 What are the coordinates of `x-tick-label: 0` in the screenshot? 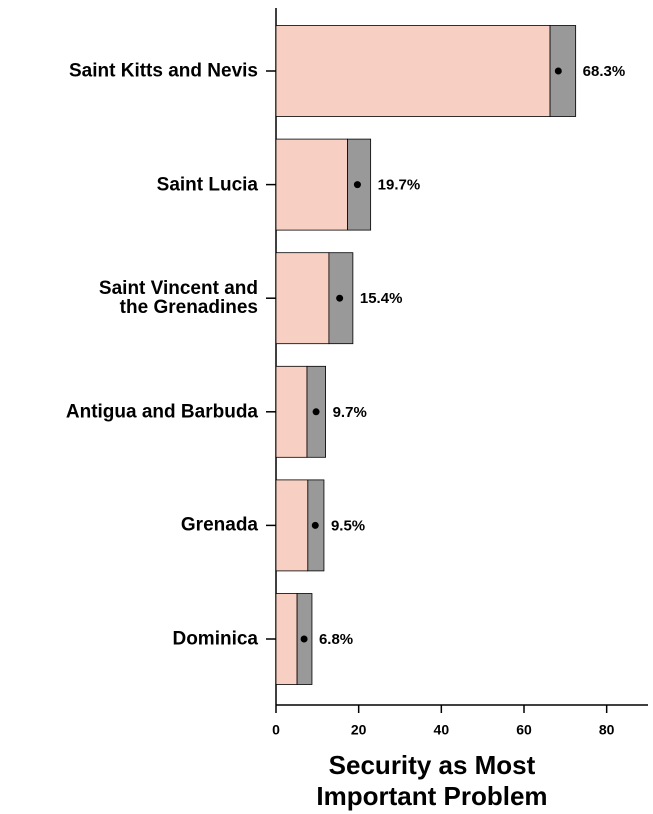 It's located at (276, 730).